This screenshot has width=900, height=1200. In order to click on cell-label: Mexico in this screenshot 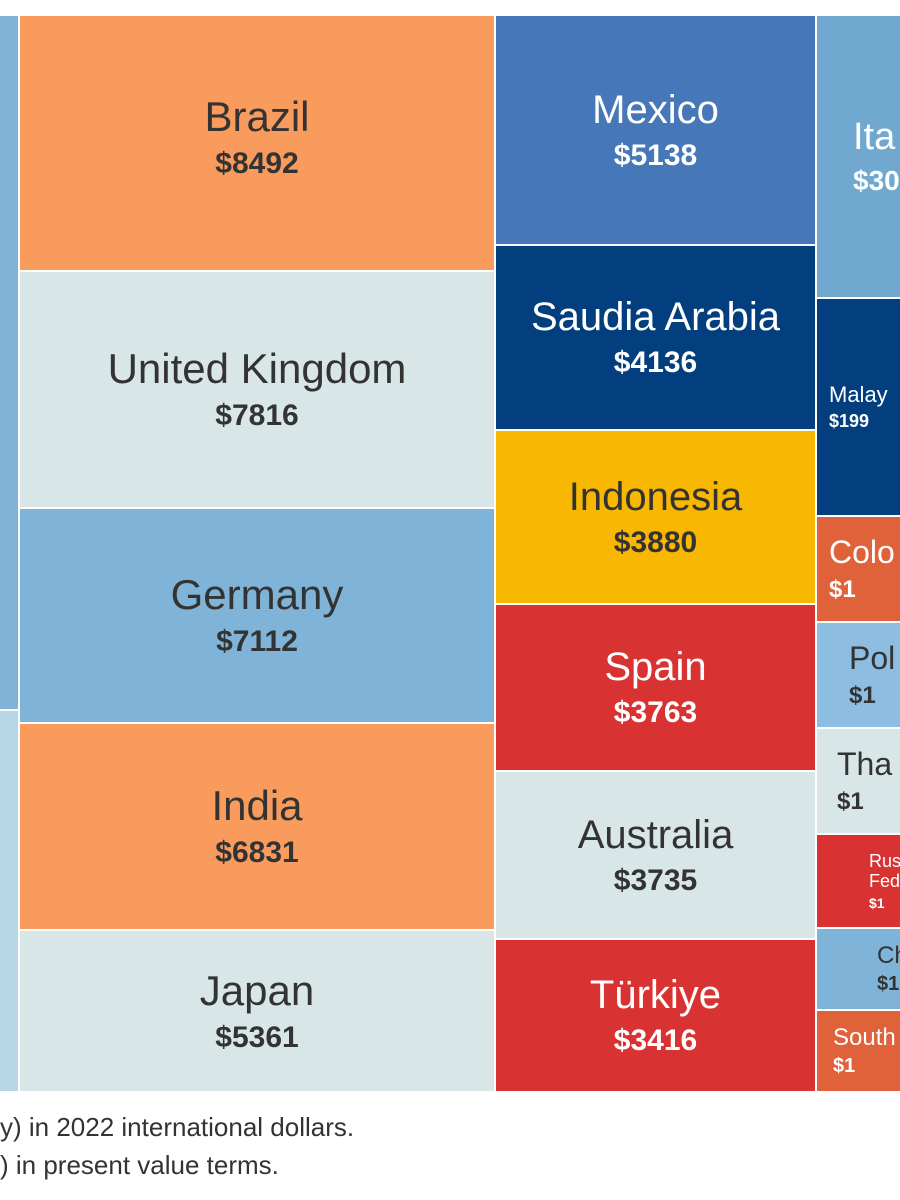, I will do `click(655, 109)`.